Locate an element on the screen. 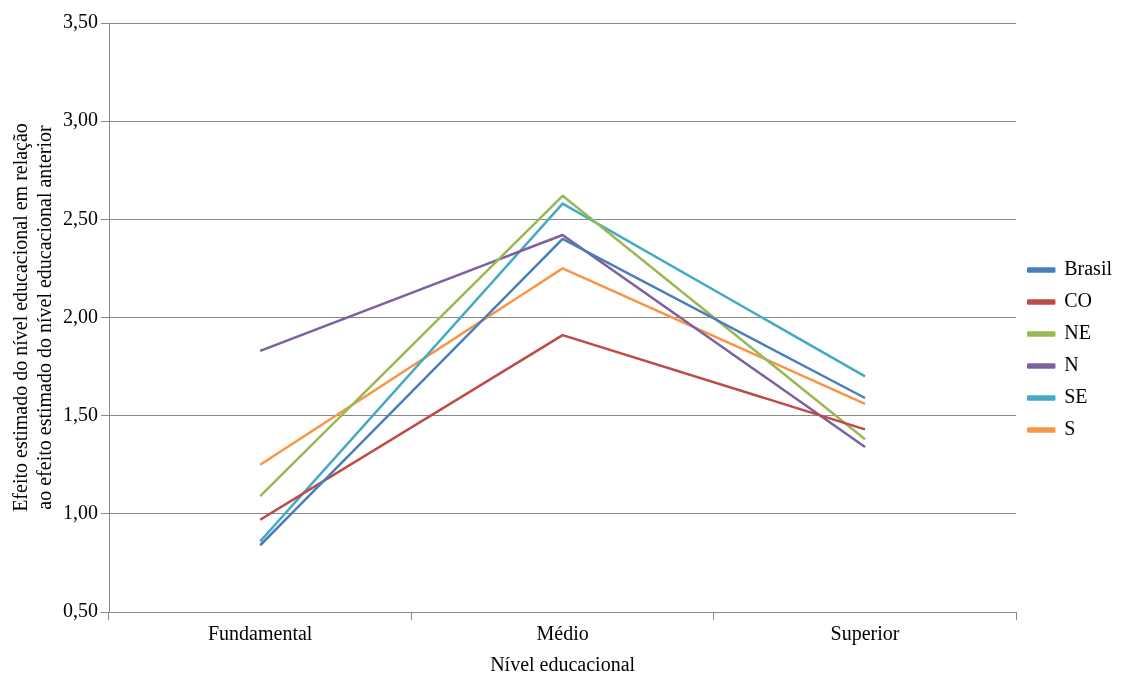 Image resolution: width=1140 pixels, height=690 pixels. y-axis-title: Efeito estimado do nível educacional em relação ao efeito estimado do nível educacional anterior is located at coordinates (32, 317).